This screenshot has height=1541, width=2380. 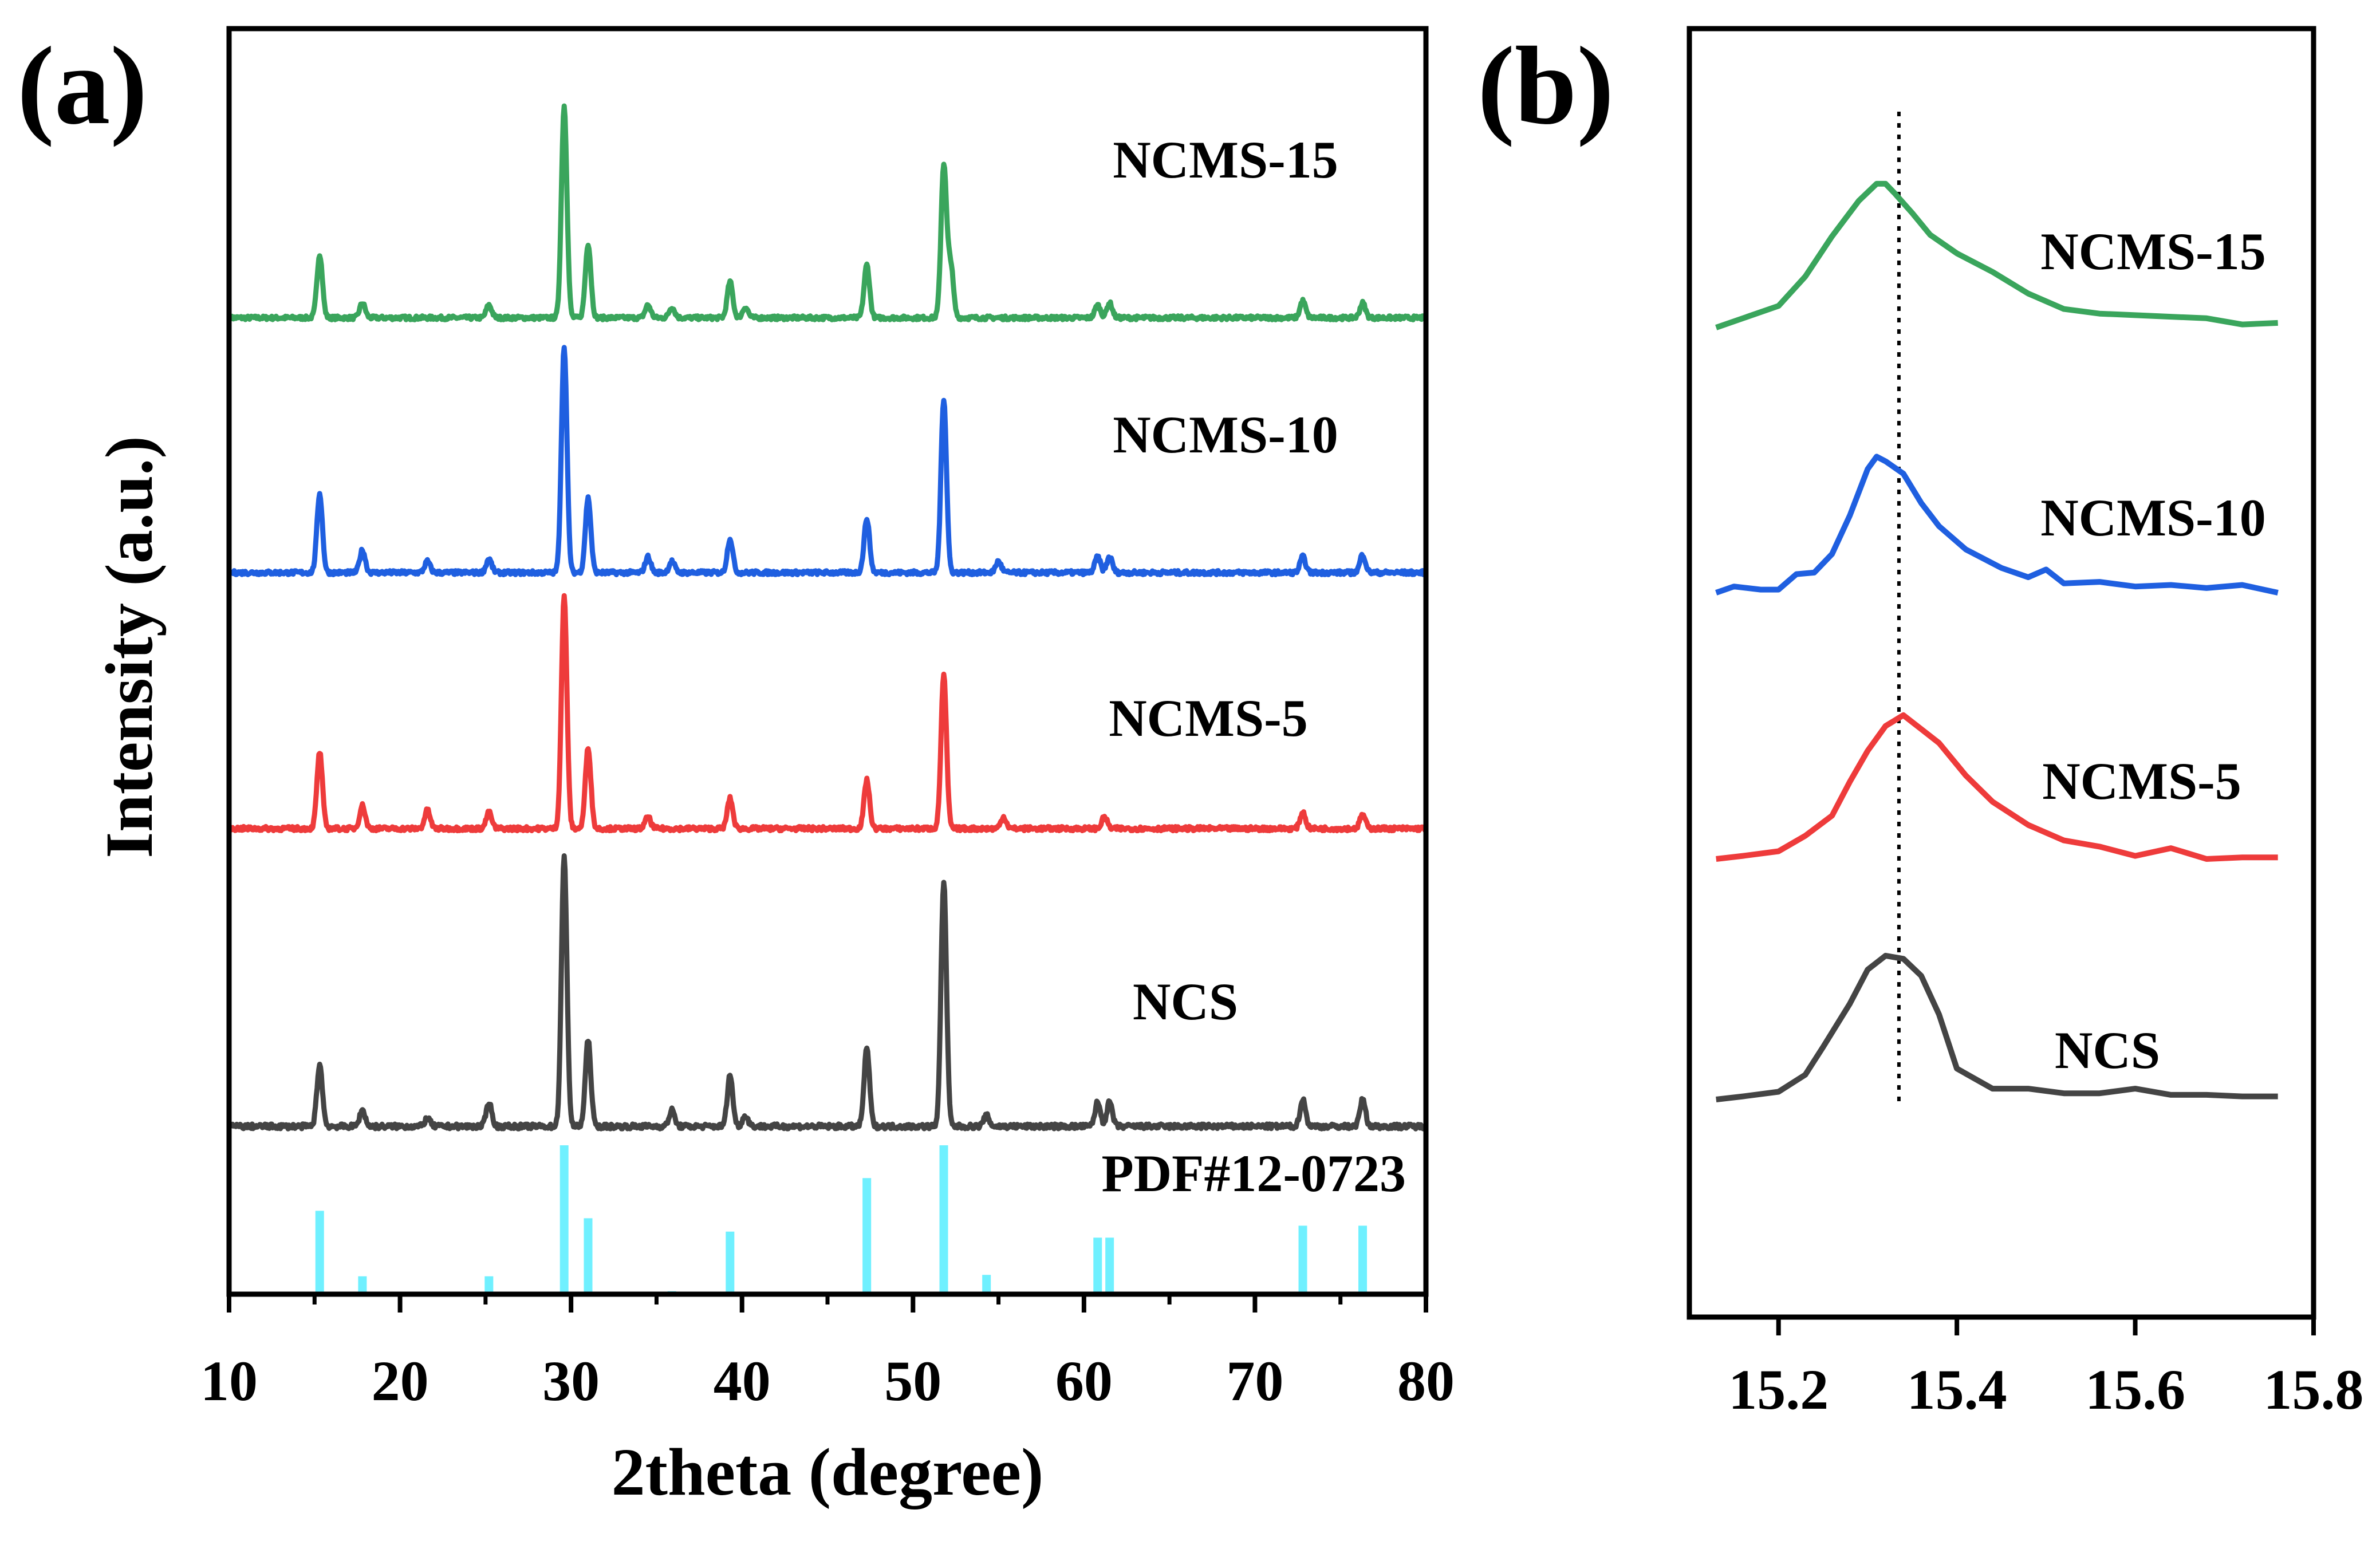 What do you see at coordinates (2135, 1389) in the screenshot?
I see `zoom-x-tick-label: 15.6` at bounding box center [2135, 1389].